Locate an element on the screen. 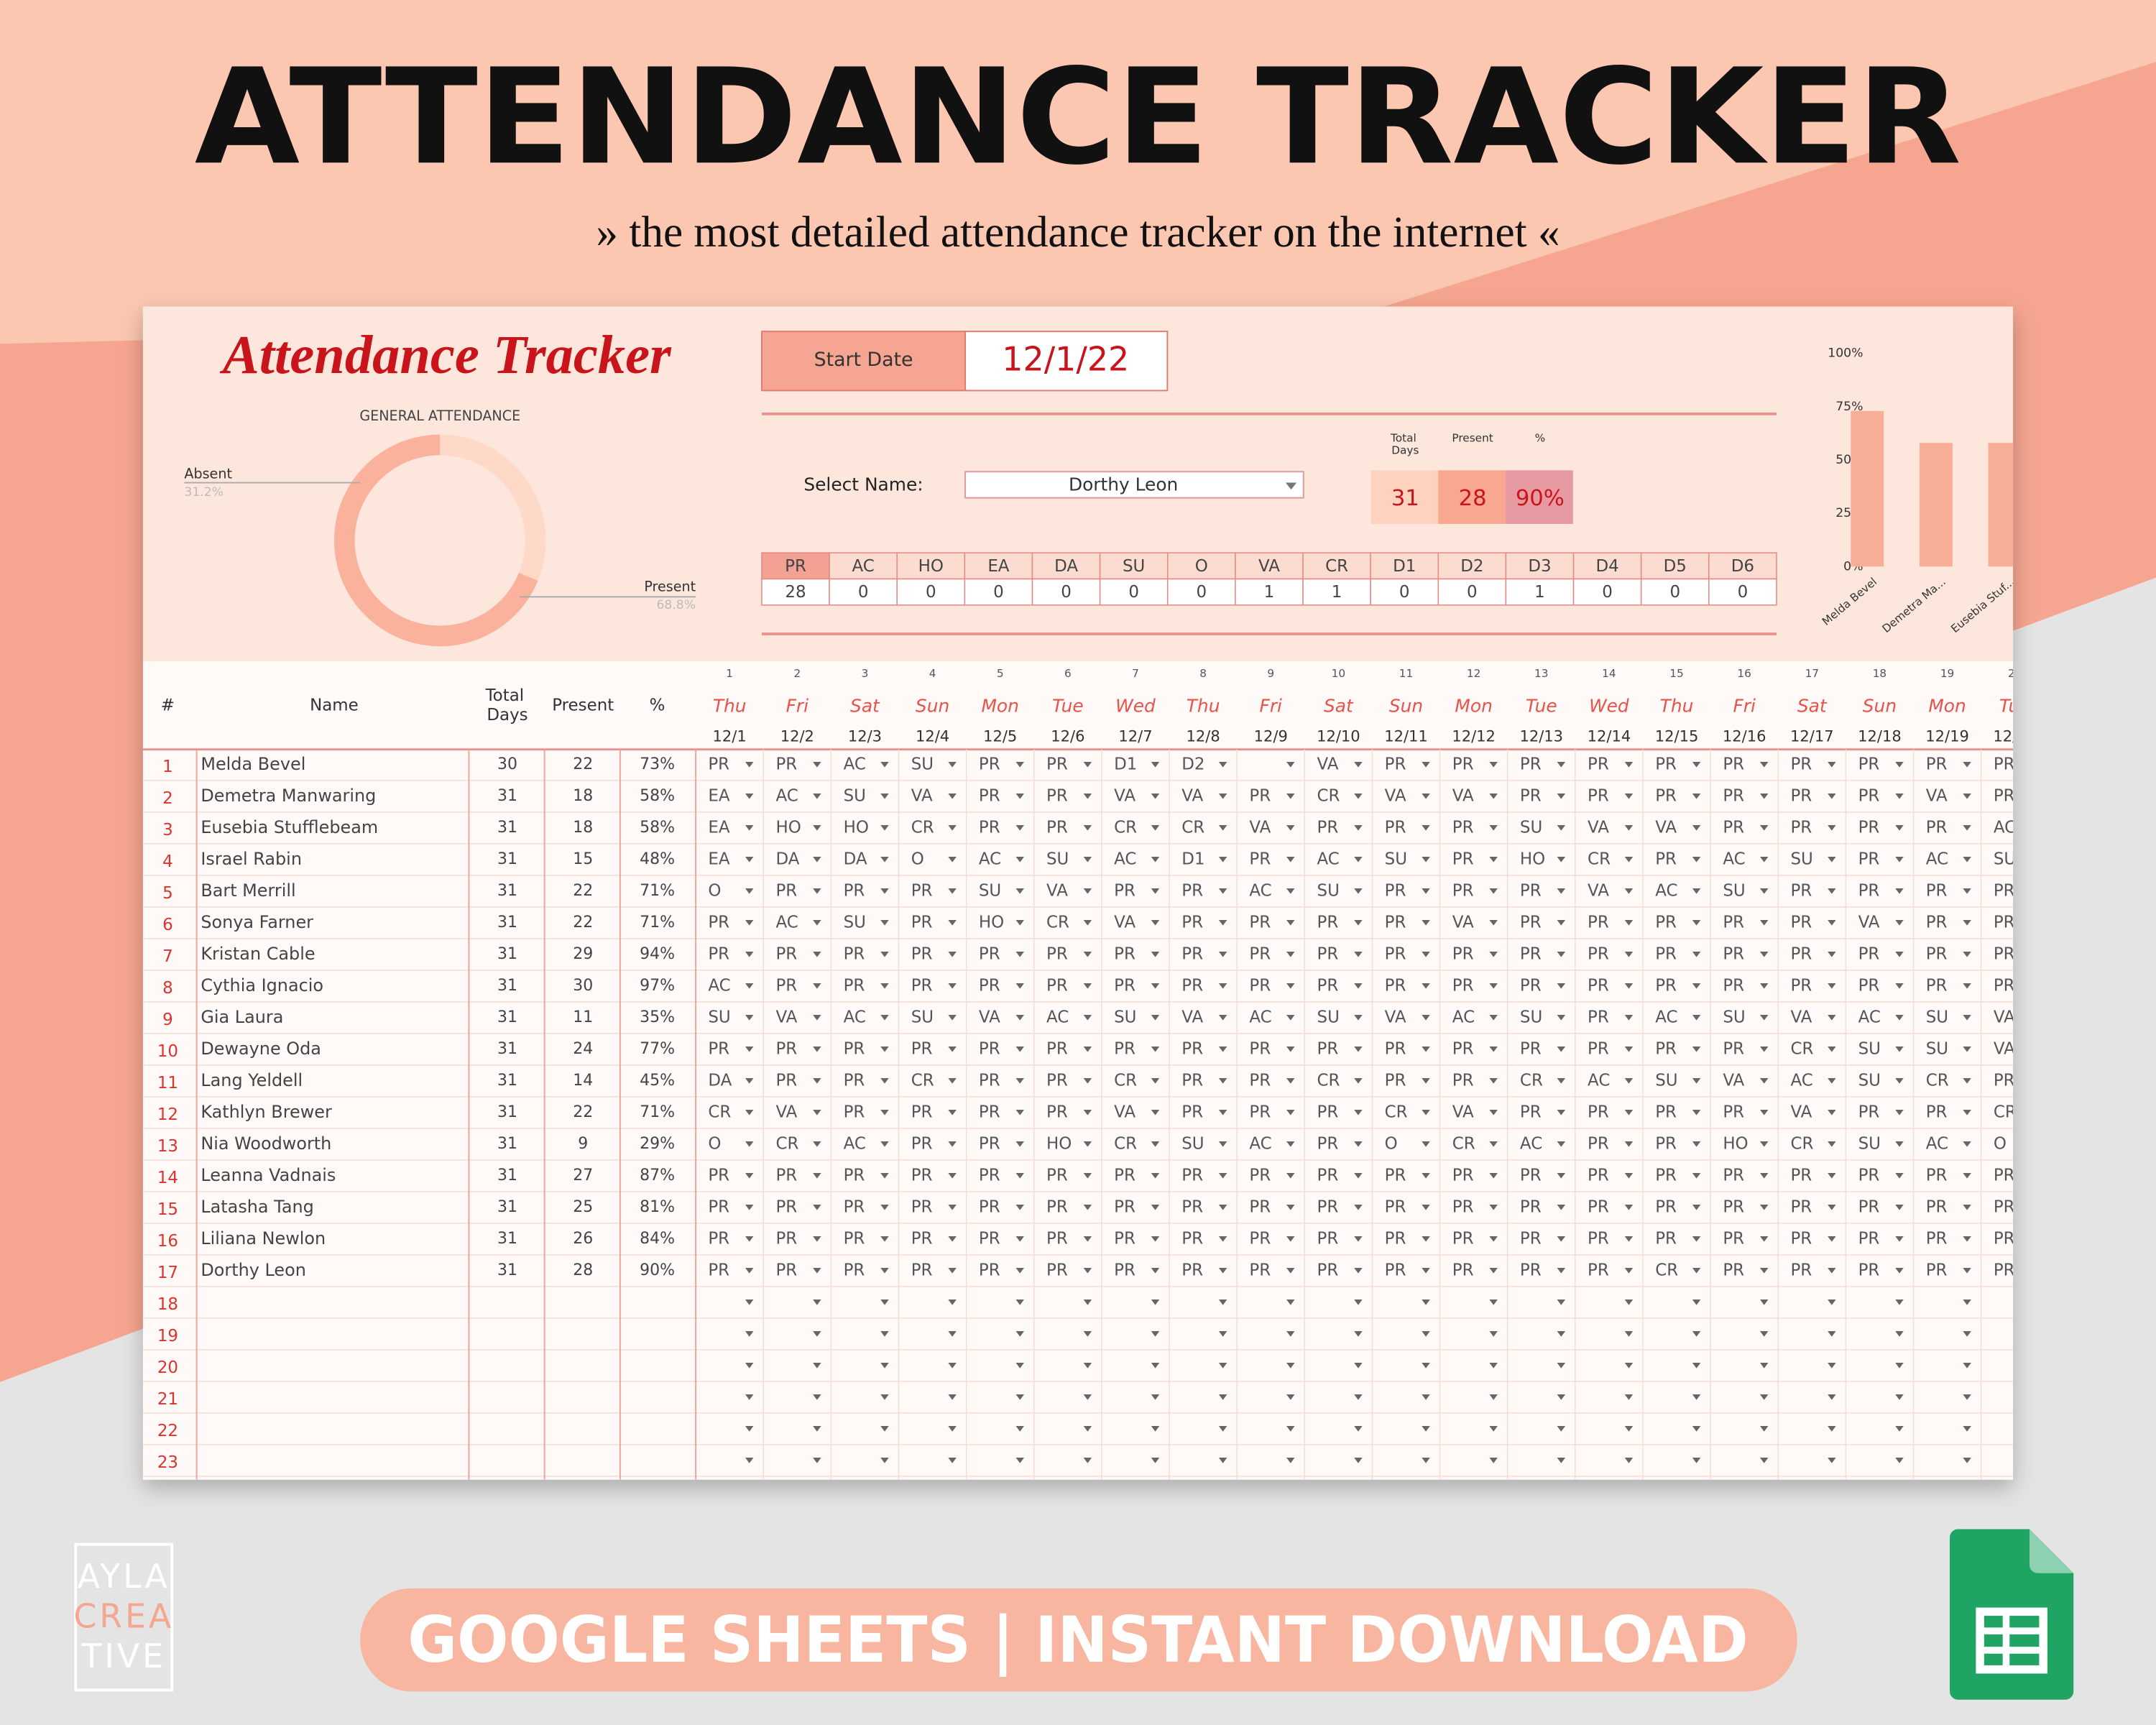  start-date-box is located at coordinates (1066, 361).